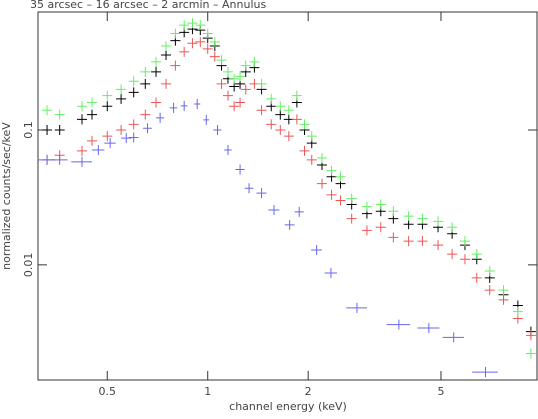 This screenshot has height=419, width=538. Describe the element at coordinates (288, 406) in the screenshot. I see `x-axis-label: channel energy (keV)` at that location.